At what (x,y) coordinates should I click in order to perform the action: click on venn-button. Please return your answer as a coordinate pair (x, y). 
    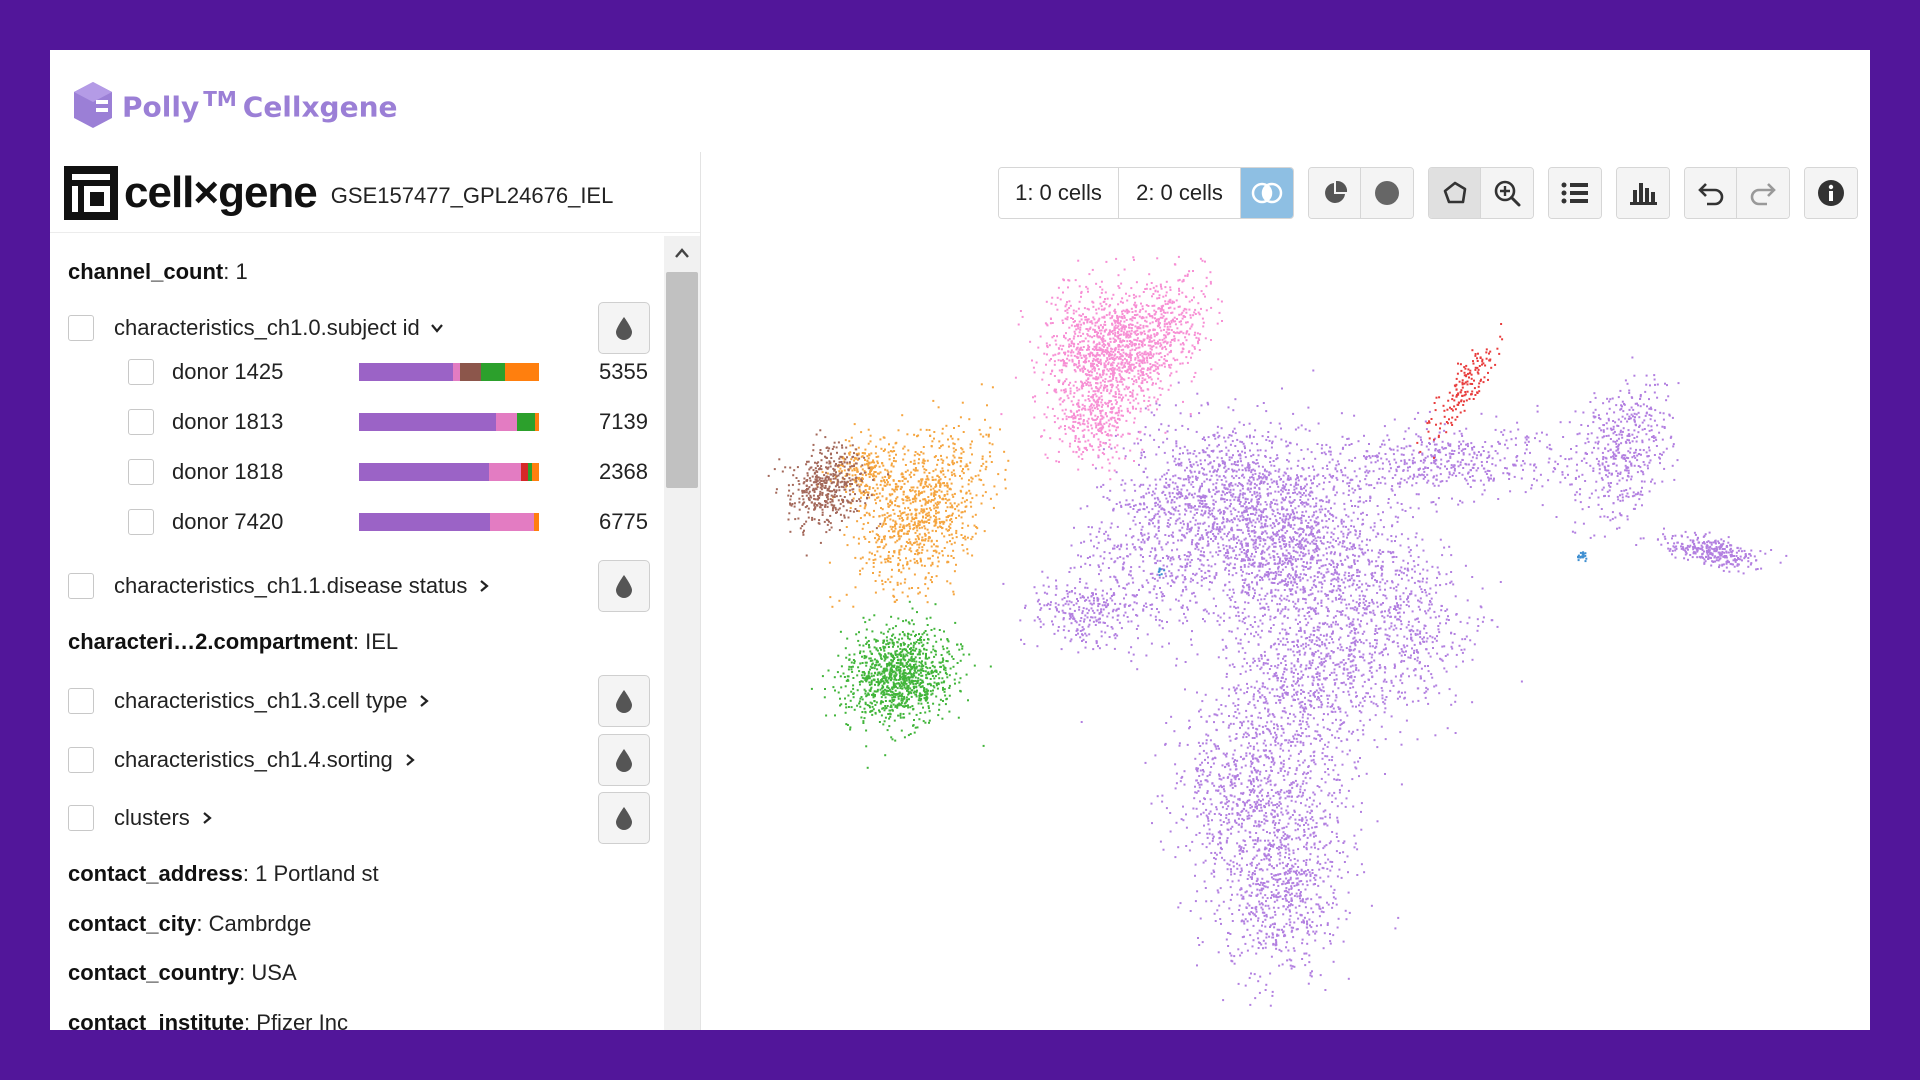
    Looking at the image, I should click on (1267, 193).